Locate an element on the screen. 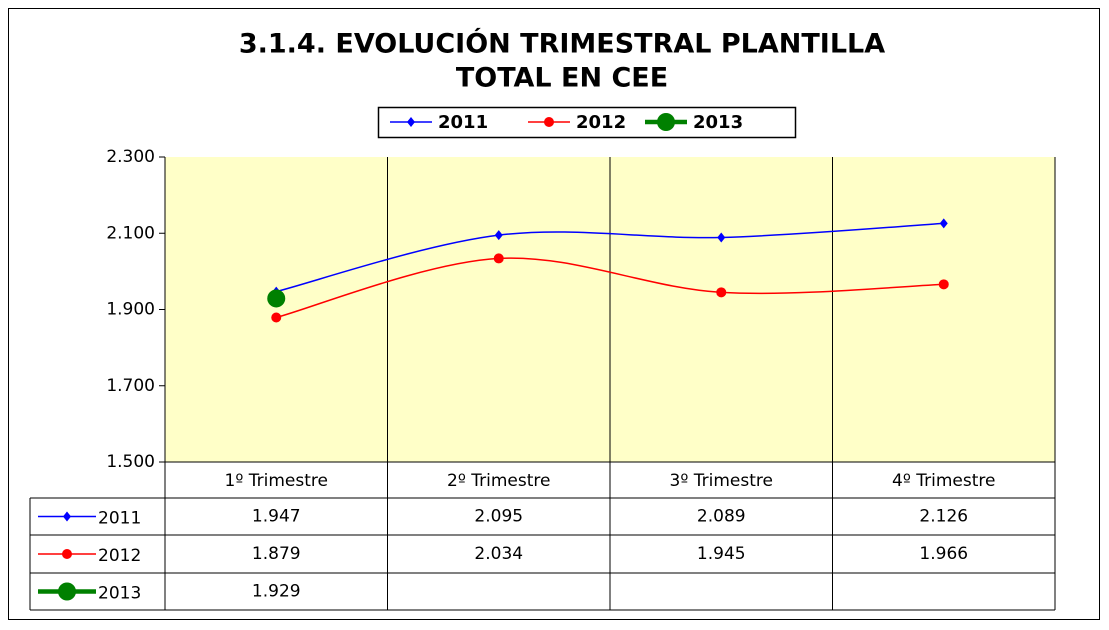  x-tick-label: 2º Trimestre is located at coordinates (498, 481).